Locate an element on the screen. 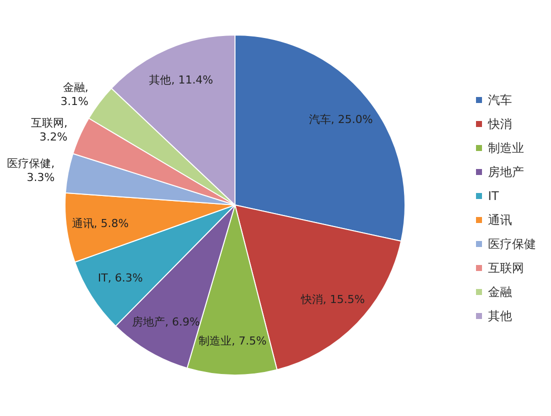  legend-label: IT is located at coordinates (494, 196).